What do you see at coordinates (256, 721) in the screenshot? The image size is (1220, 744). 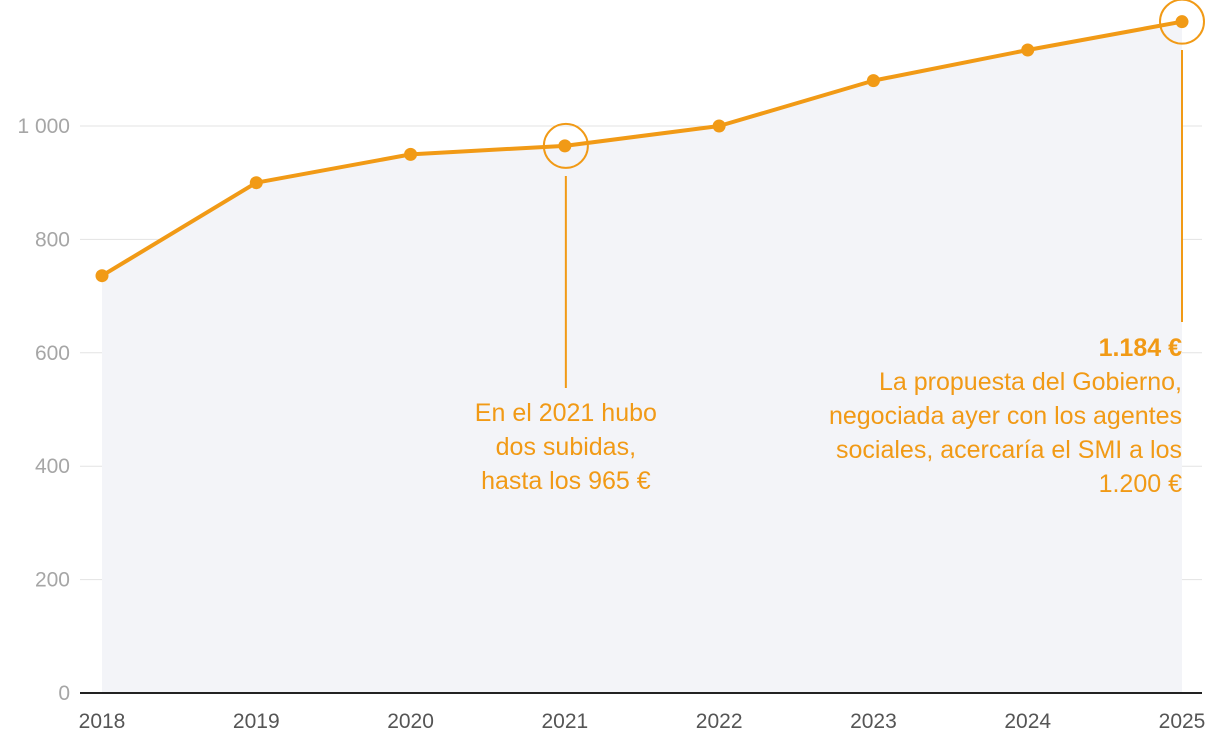 I see `x-tick-label: 2019` at bounding box center [256, 721].